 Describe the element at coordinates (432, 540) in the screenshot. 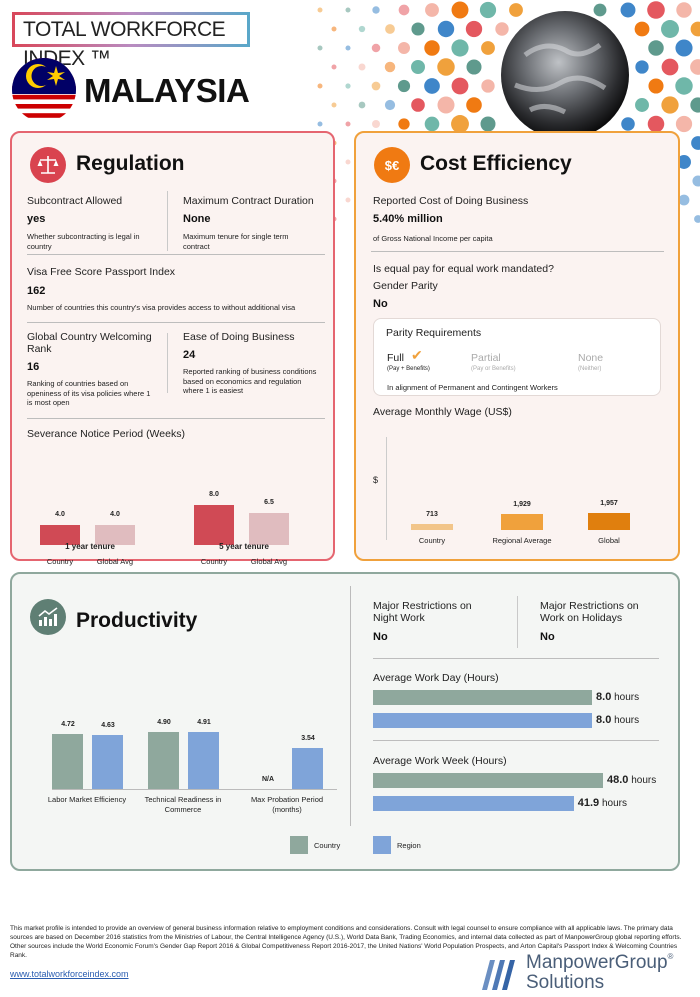

I see `wage-category-label: Country` at that location.